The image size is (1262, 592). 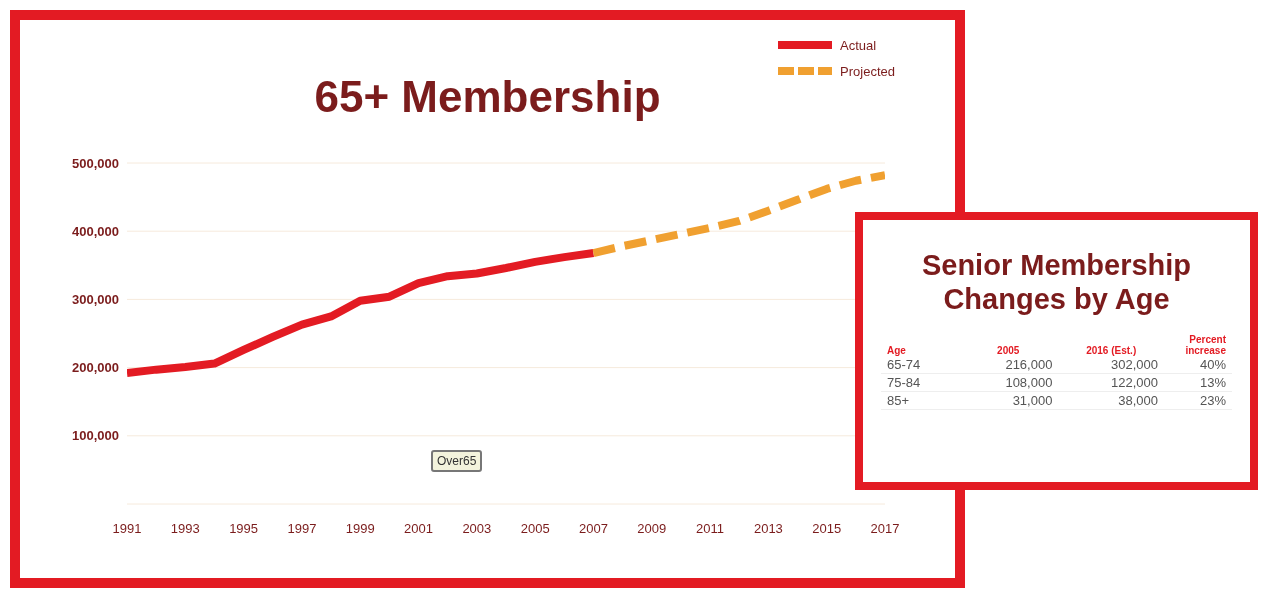 What do you see at coordinates (1056, 282) in the screenshot?
I see `text: Senior Membership Changes by Age` at bounding box center [1056, 282].